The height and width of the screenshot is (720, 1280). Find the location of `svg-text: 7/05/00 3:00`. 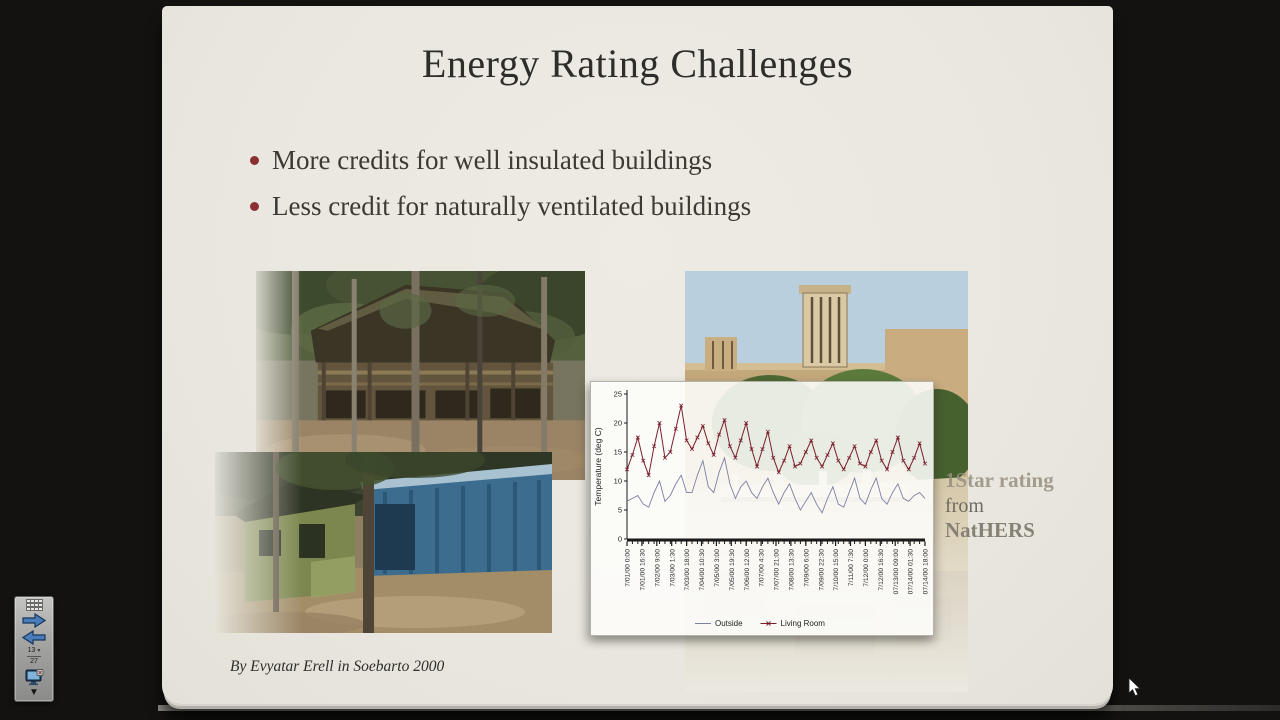

svg-text: 7/05/00 3:00 is located at coordinates (717, 568).